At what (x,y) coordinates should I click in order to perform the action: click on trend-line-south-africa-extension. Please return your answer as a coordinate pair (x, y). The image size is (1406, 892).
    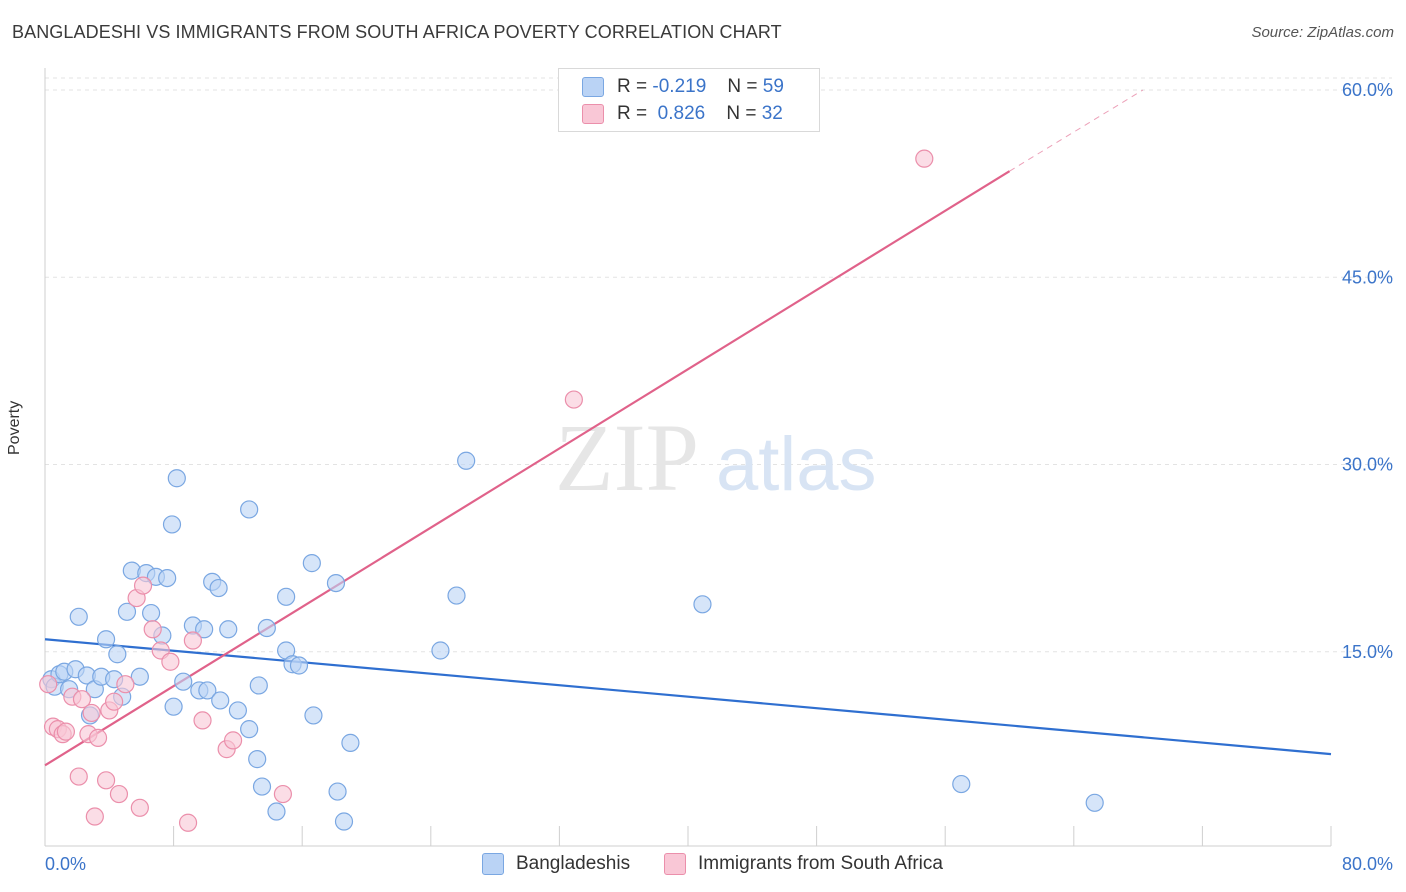
    Looking at the image, I should click on (1076, 130).